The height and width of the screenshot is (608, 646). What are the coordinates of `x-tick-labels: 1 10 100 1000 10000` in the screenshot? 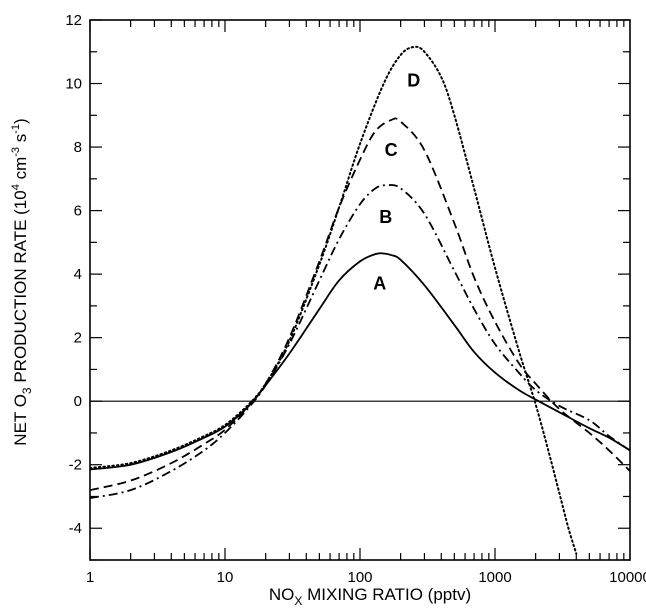 It's located at (366, 577).